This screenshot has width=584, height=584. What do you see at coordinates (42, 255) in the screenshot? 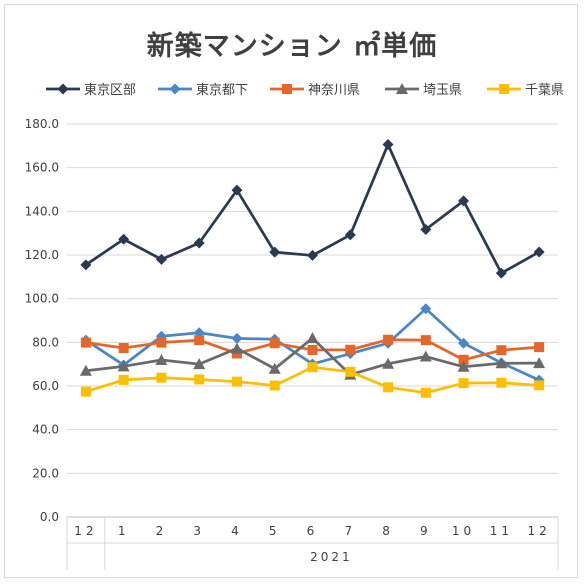
I see `y-tick-label: 120.0` at bounding box center [42, 255].